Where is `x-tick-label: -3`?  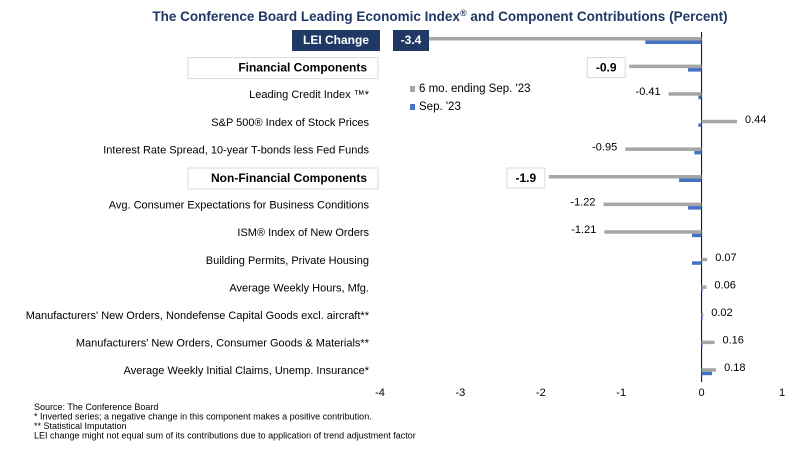 x-tick-label: -3 is located at coordinates (461, 393).